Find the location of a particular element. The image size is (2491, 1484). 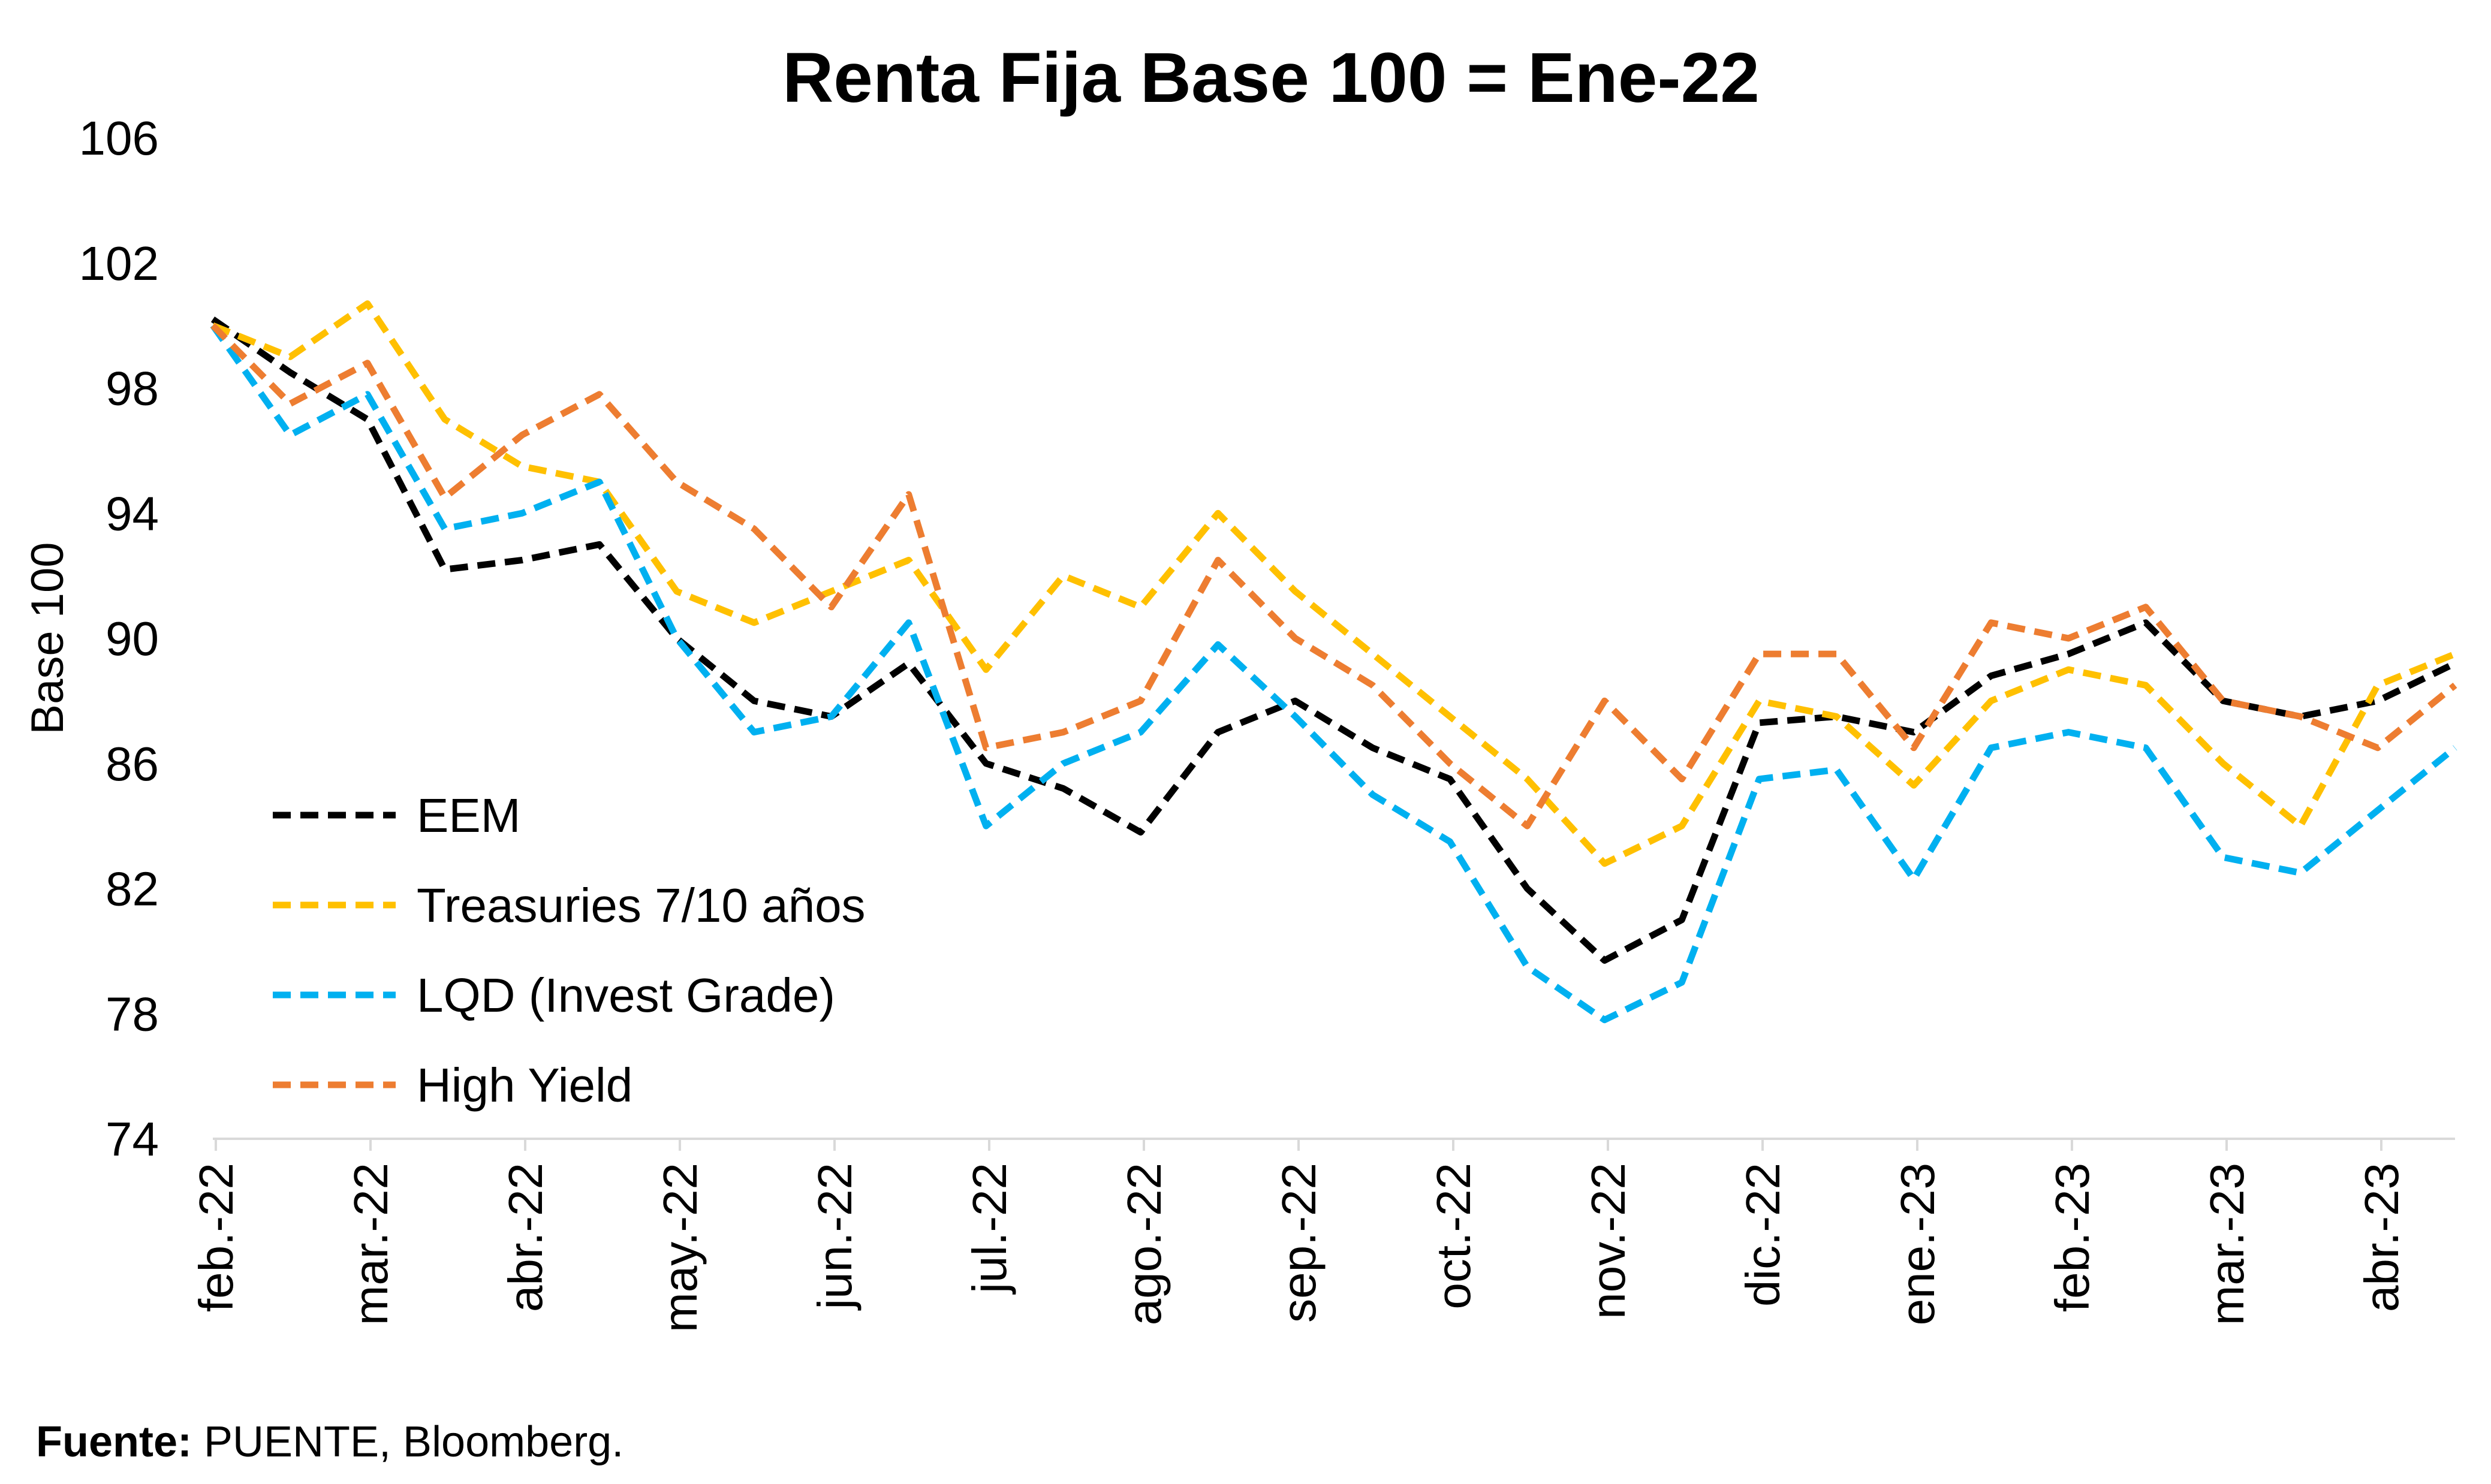

y-tick-label: 78 is located at coordinates (132, 1014).